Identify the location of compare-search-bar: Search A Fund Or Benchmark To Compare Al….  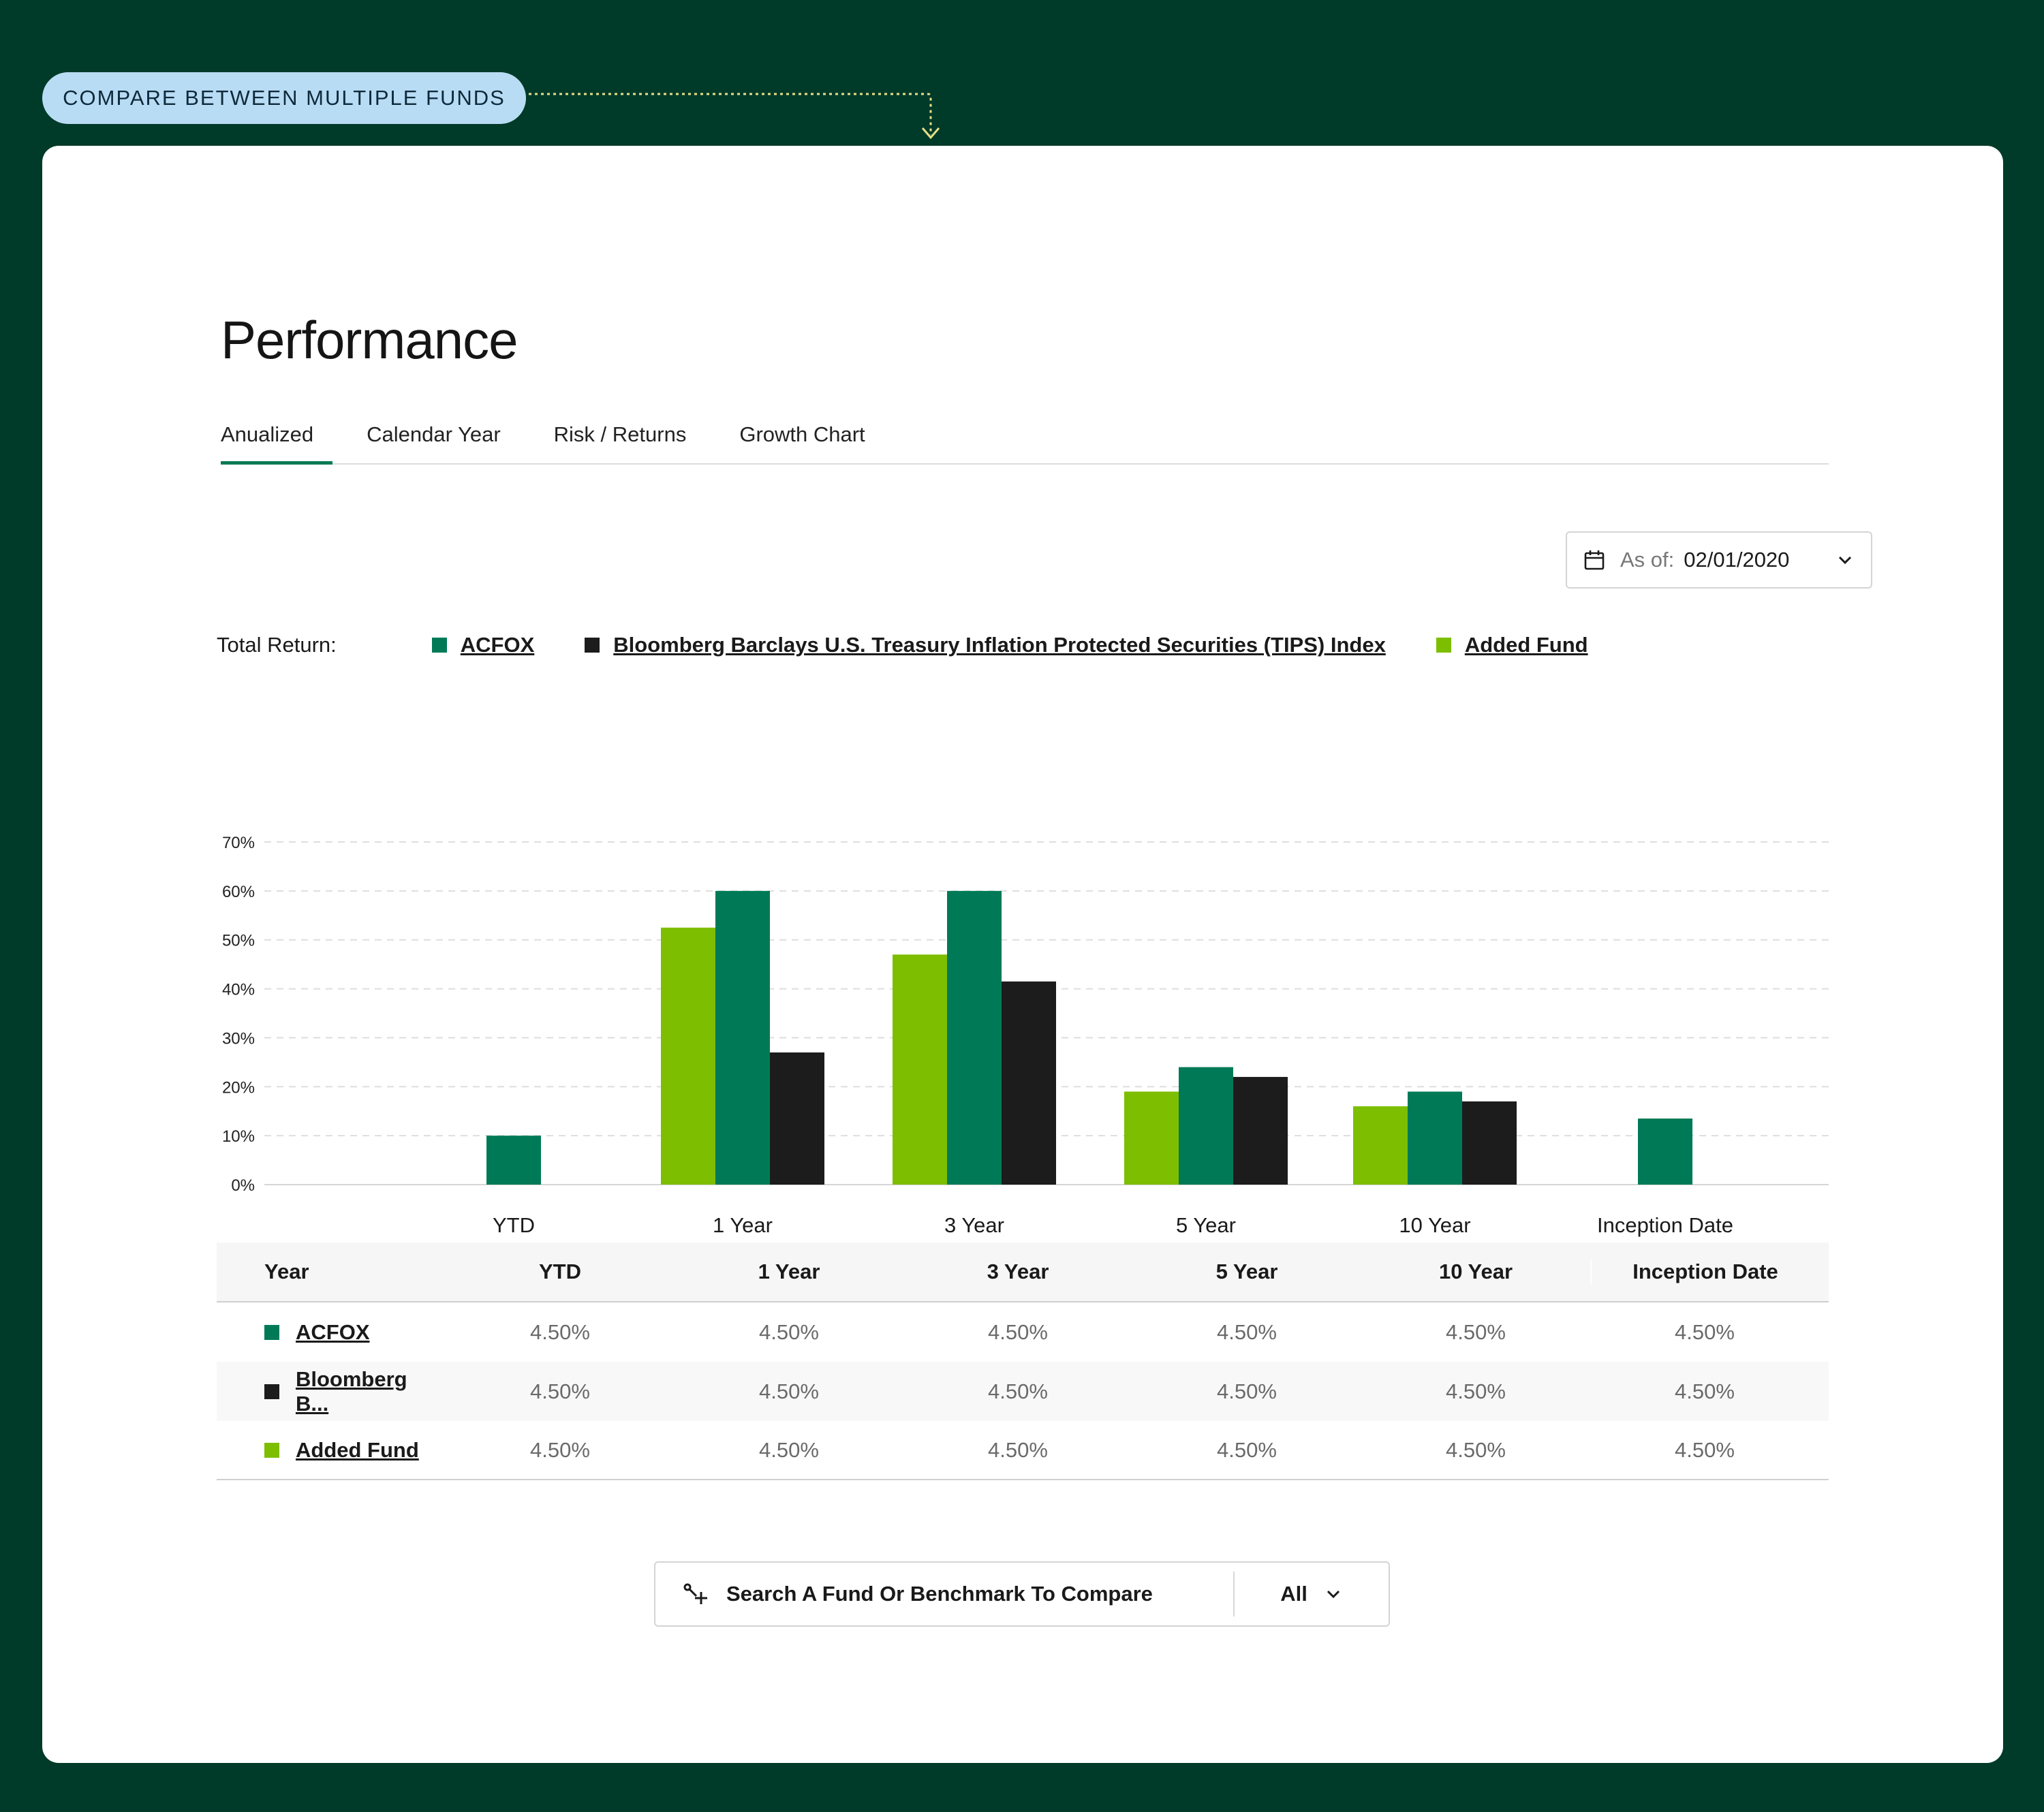
(1022, 1594).